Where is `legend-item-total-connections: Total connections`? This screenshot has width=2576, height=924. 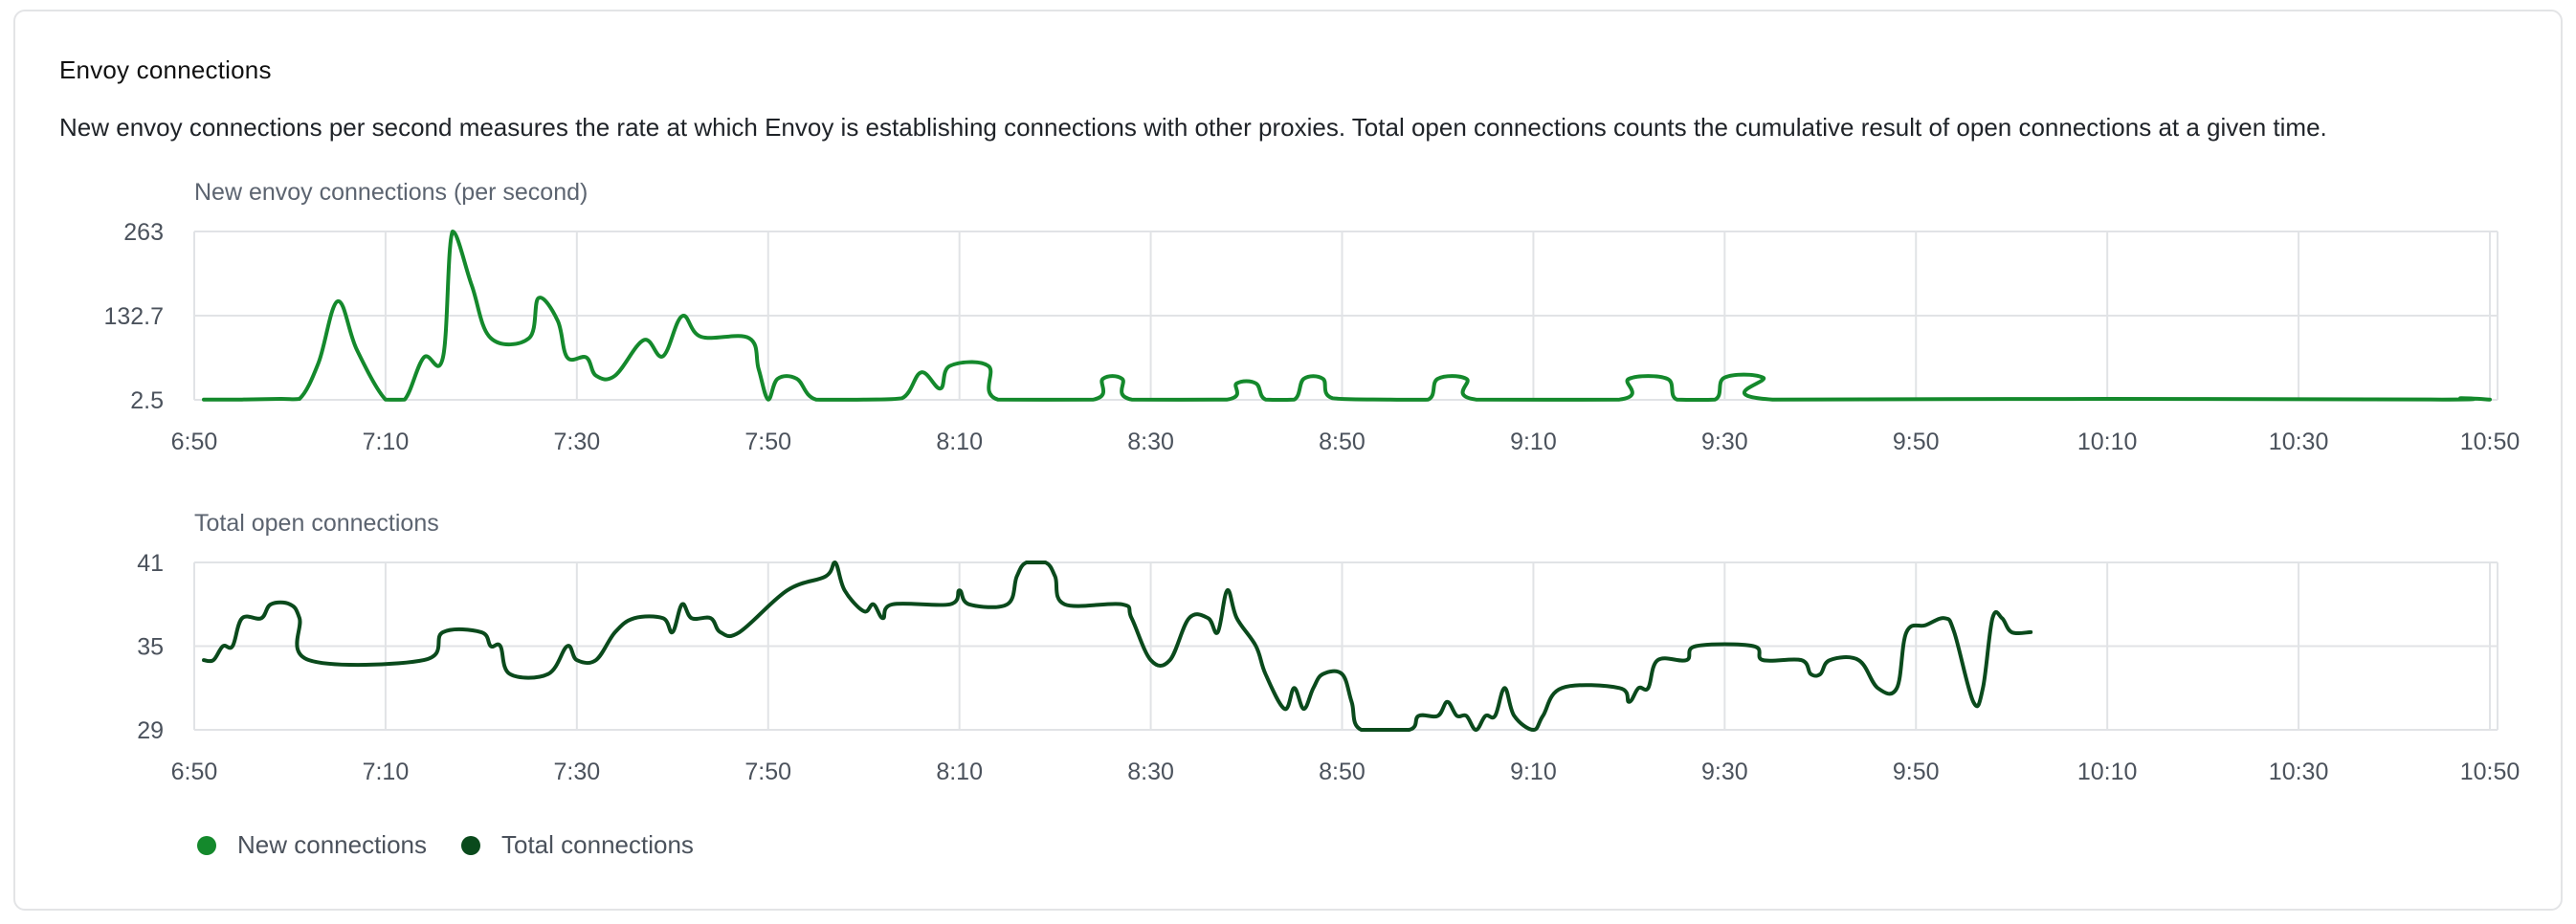 legend-item-total-connections: Total connections is located at coordinates (577, 845).